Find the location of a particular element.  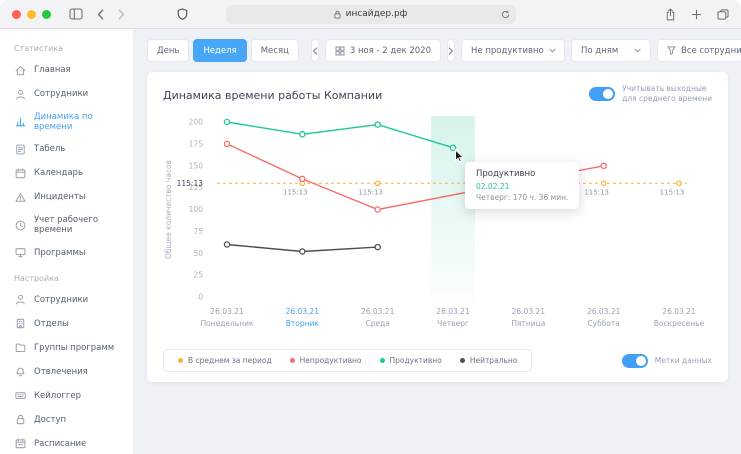

sidebar-item: Главная is located at coordinates (66, 70).